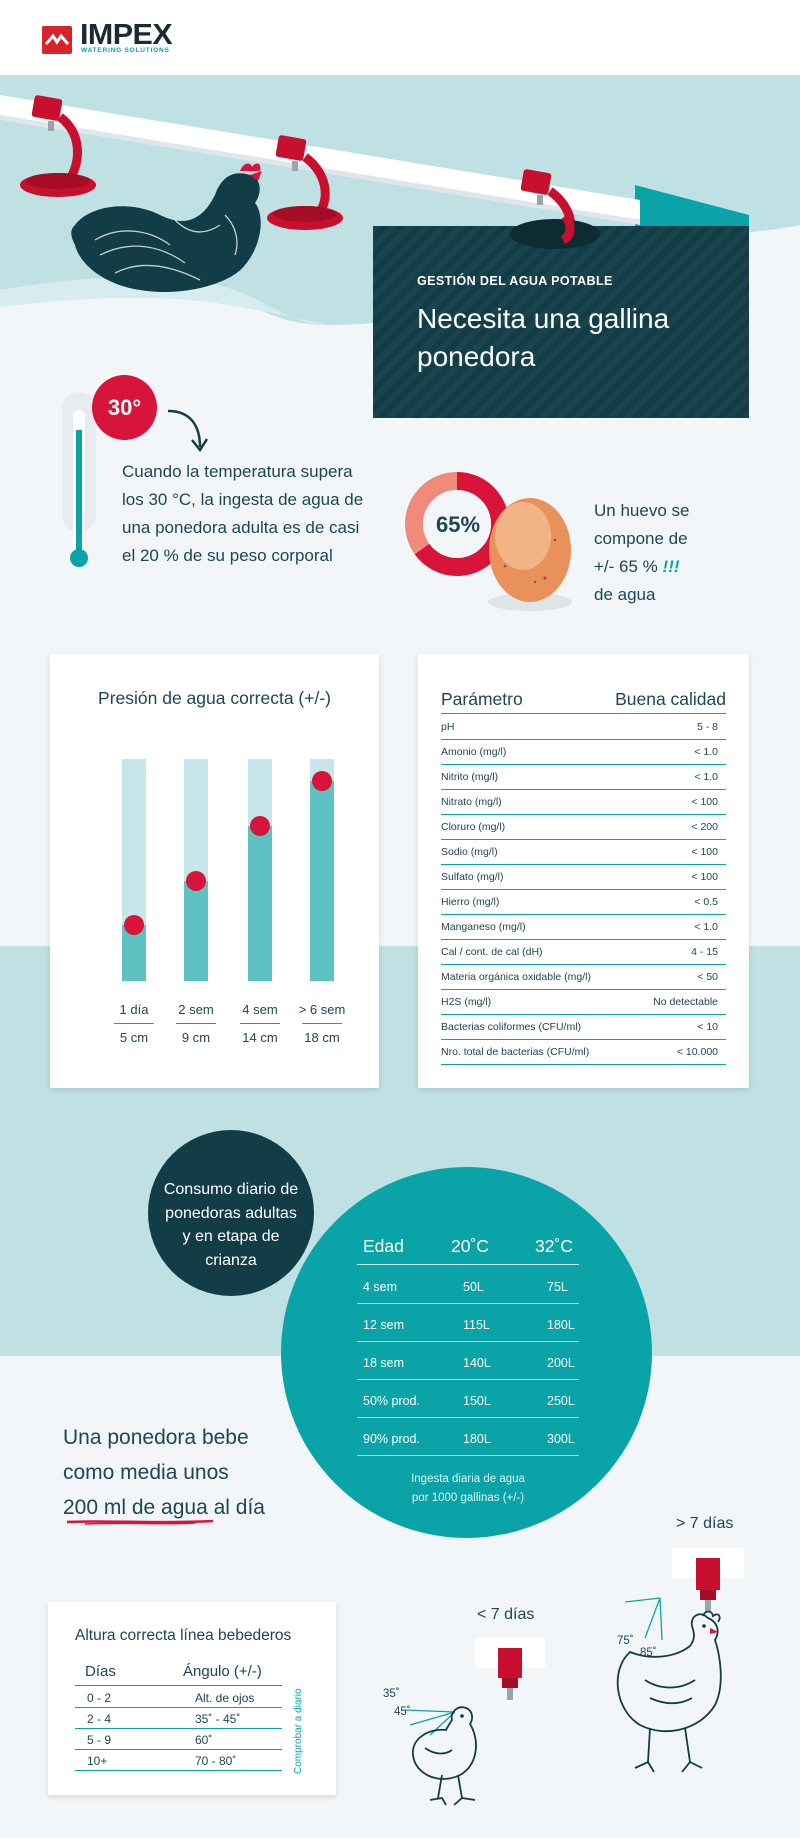 This screenshot has width=800, height=1838. What do you see at coordinates (218, 1719) in the screenshot?
I see `height-angle: 35˚ - 45˚` at bounding box center [218, 1719].